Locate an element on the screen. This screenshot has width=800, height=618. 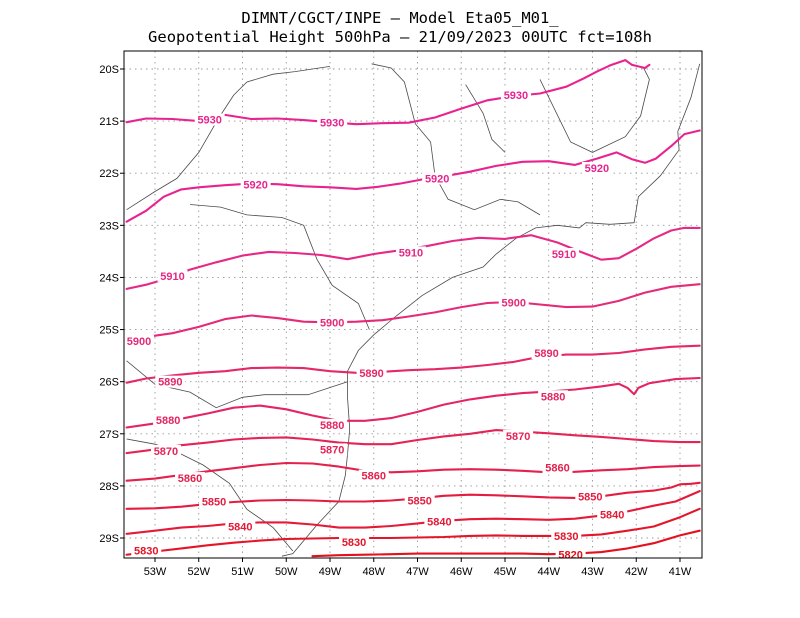
lon-tick-label: 50W is located at coordinates (286, 572).